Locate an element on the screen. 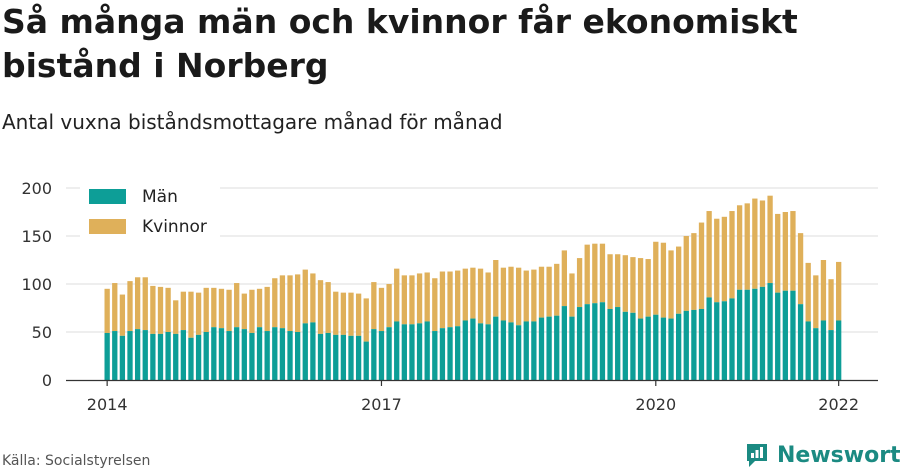 The image size is (900, 474). newsworthy-logo-icon is located at coordinates (757, 455).